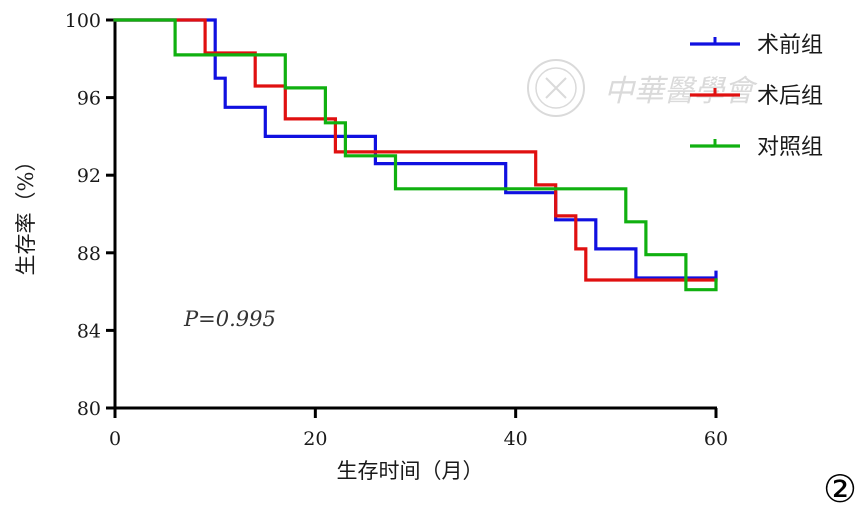 This screenshot has height=512, width=868. What do you see at coordinates (89, 99) in the screenshot?
I see `y-tick-label: 96` at bounding box center [89, 99].